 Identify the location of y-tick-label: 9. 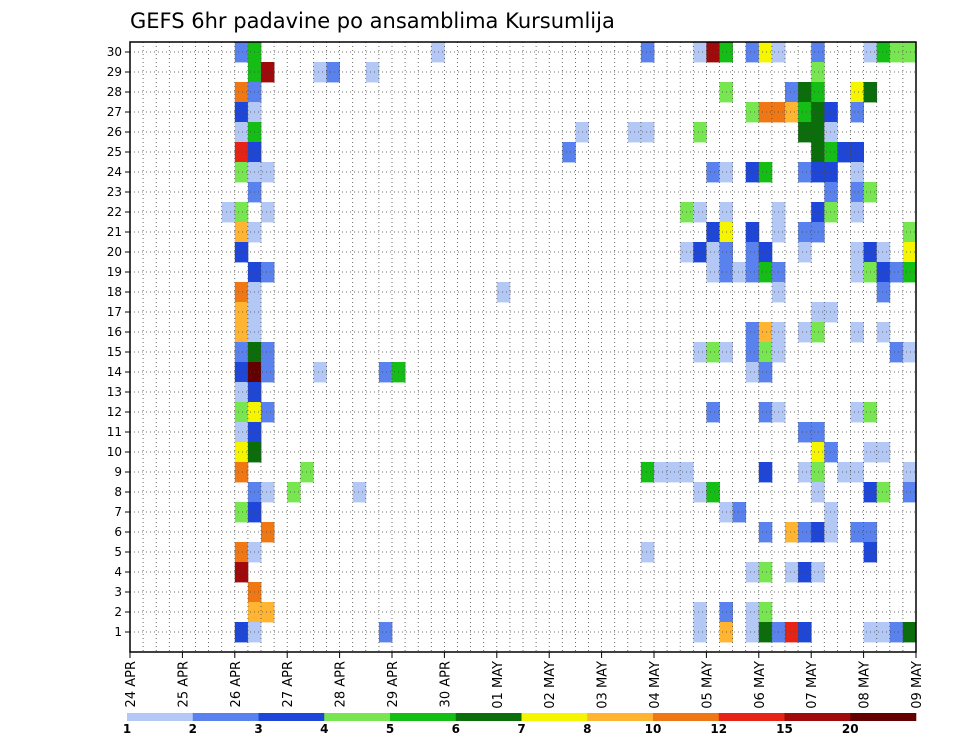
(118, 472).